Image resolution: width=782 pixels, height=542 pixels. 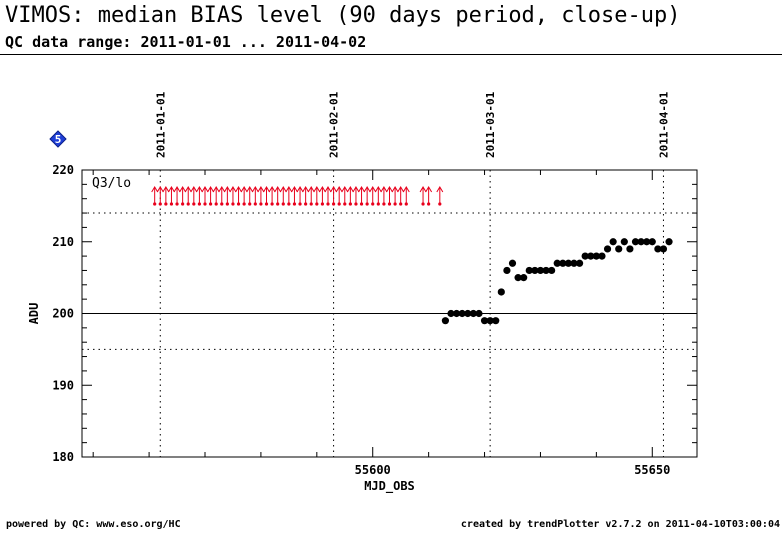 What do you see at coordinates (63, 457) in the screenshot?
I see `y-tick-label: 180` at bounding box center [63, 457].